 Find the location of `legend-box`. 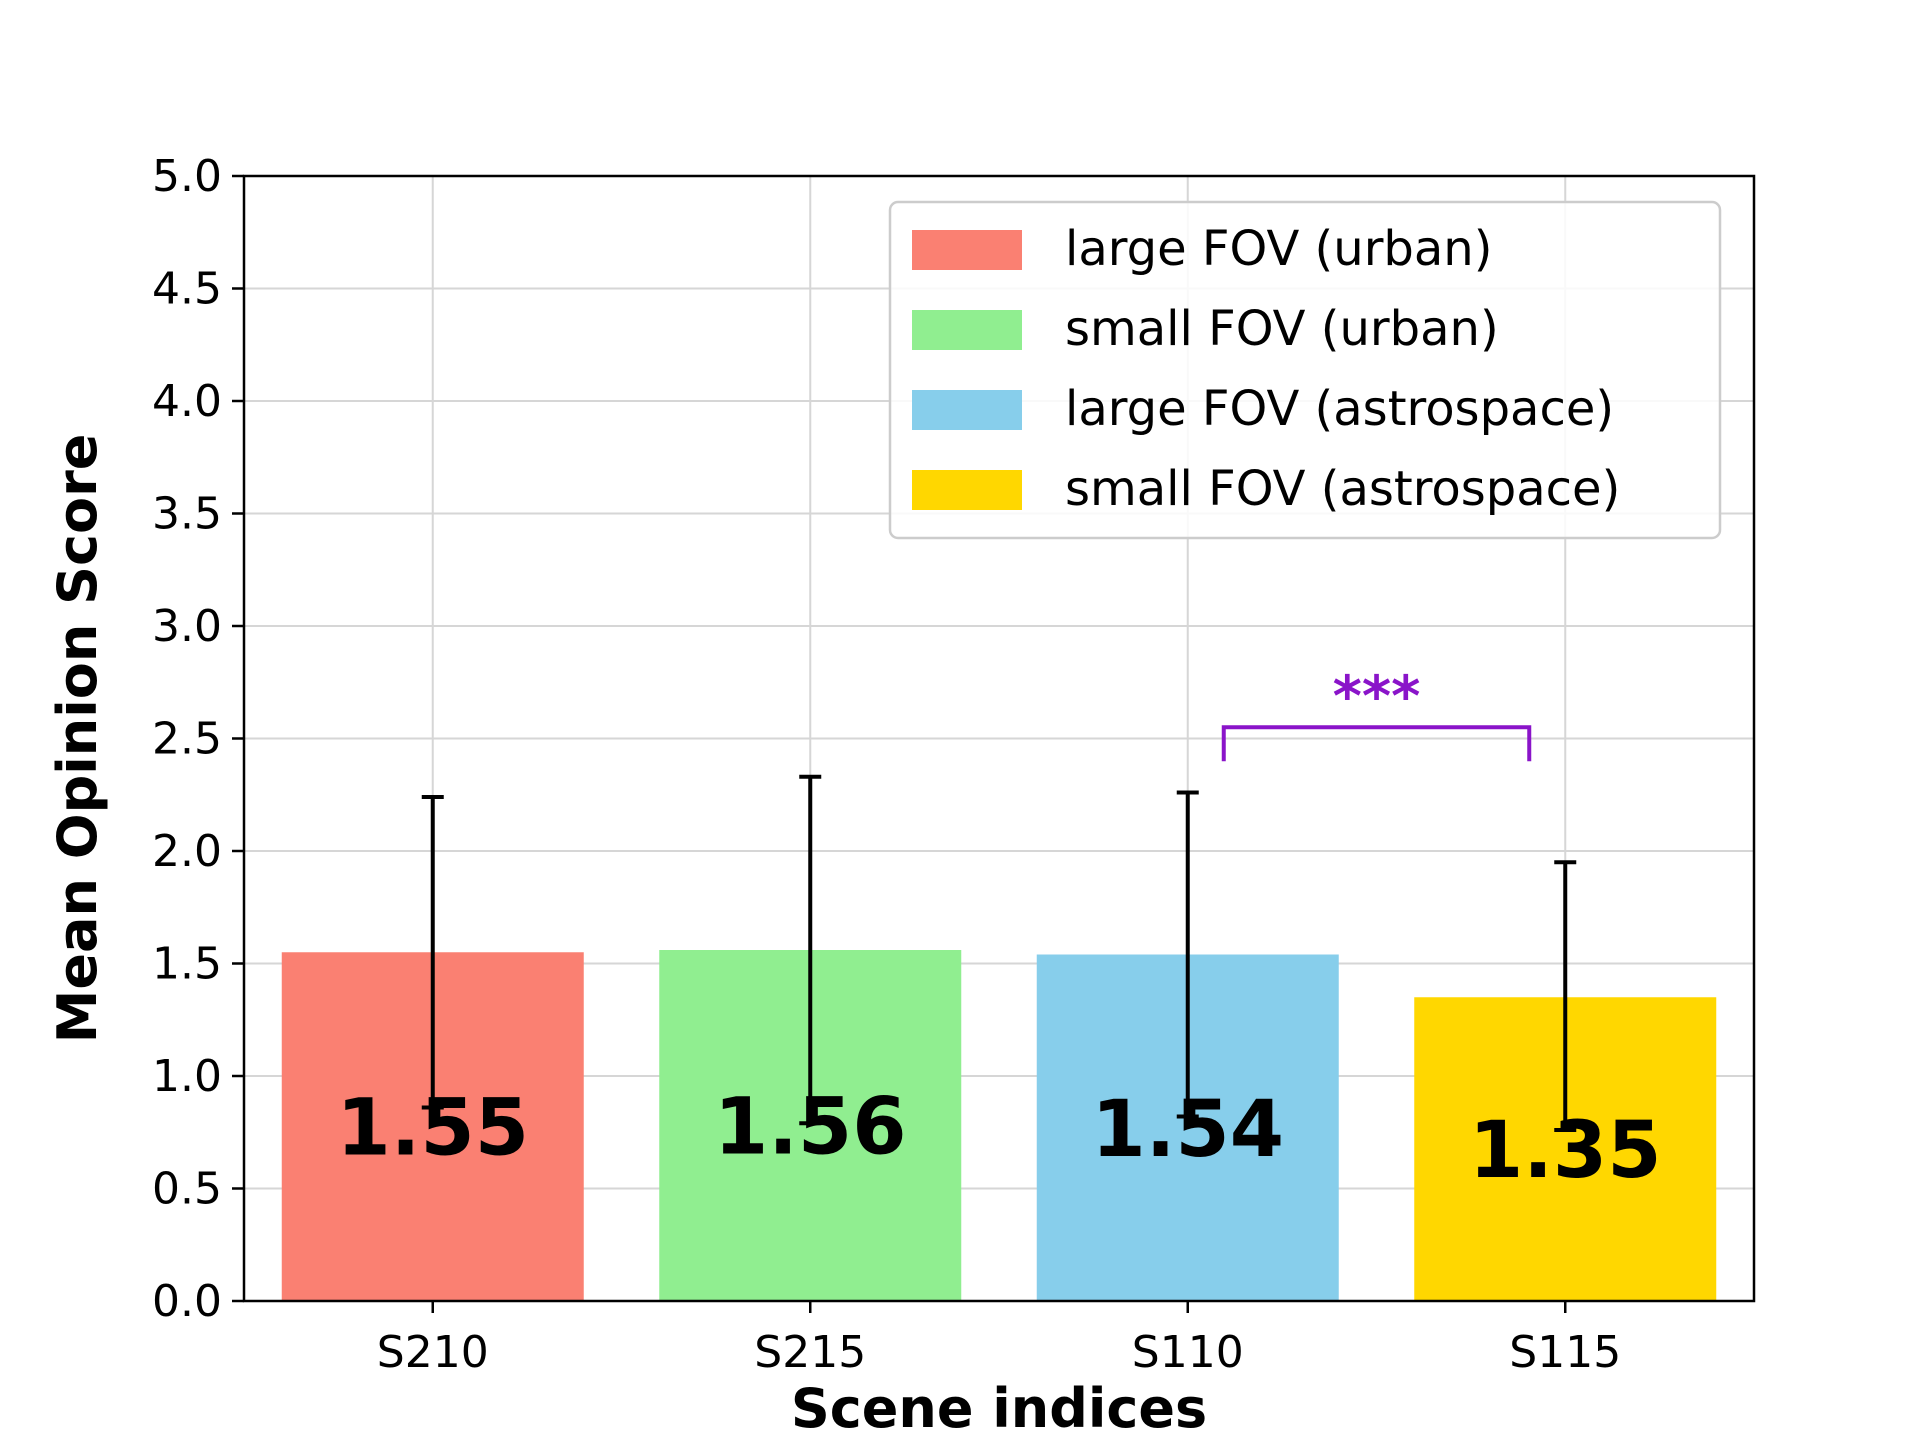

legend-box is located at coordinates (1305, 370).